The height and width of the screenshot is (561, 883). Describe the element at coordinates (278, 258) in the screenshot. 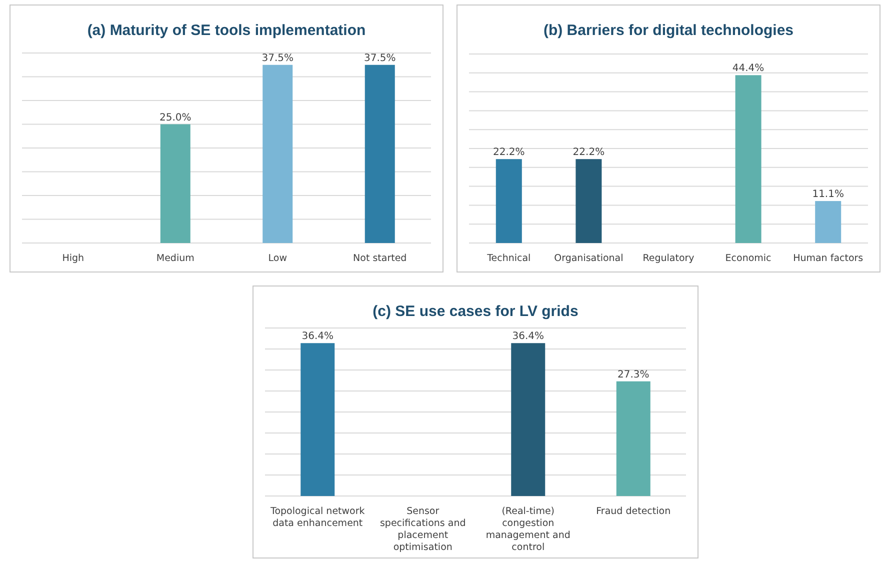

I see `x-tick-label: Low` at that location.